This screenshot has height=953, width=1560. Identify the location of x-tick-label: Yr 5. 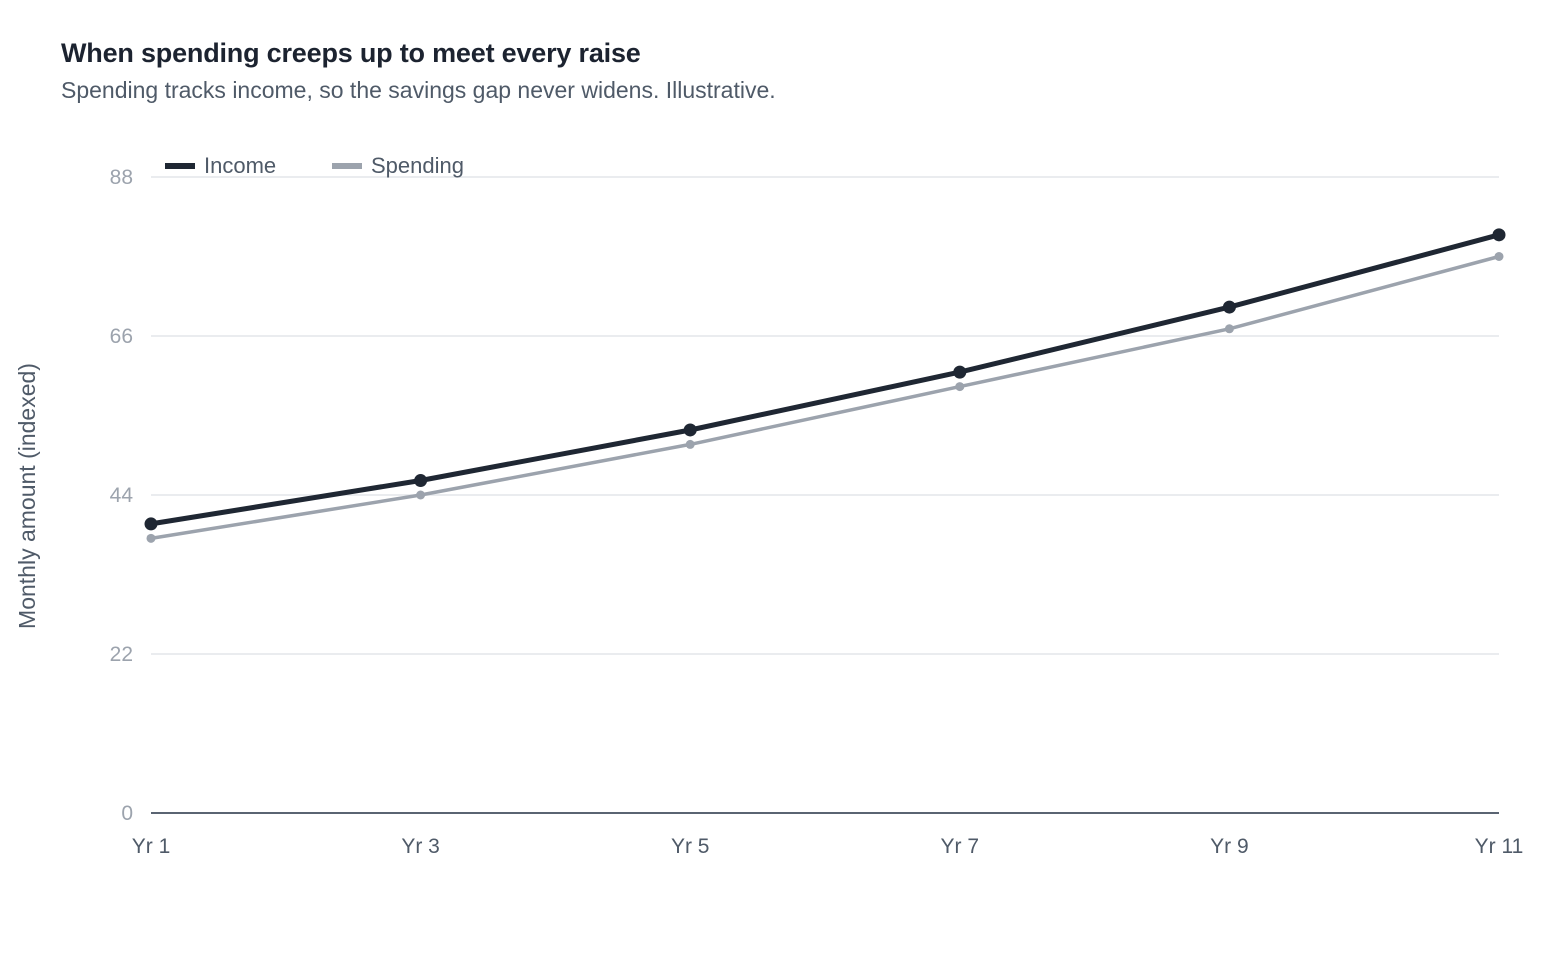
(690, 846).